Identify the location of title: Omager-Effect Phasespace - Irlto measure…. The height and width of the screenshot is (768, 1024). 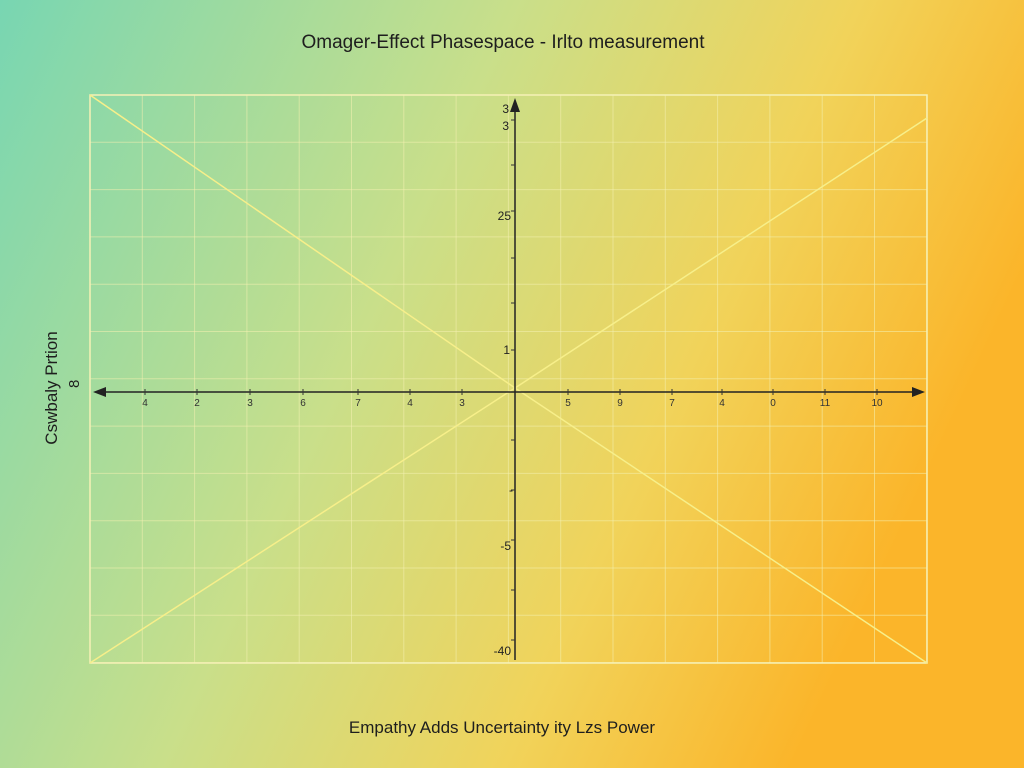
(503, 42).